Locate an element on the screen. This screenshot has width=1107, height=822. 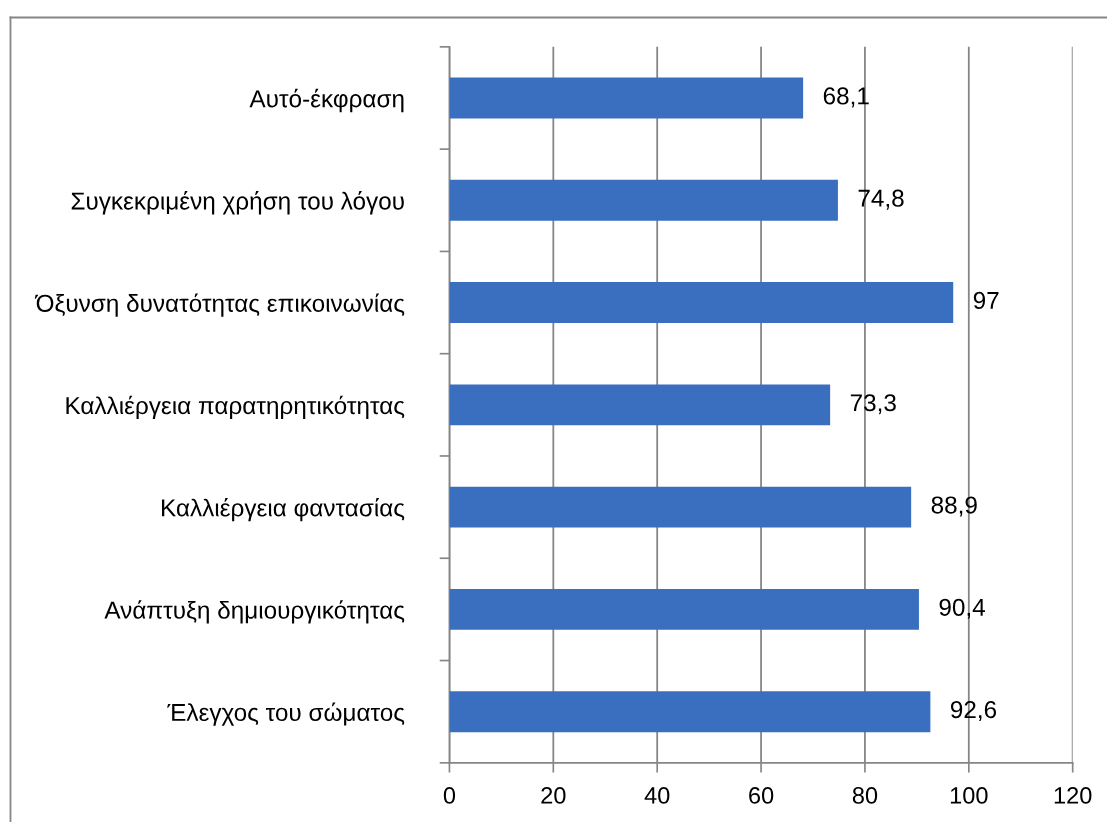
y-tick-label: Συγκεκριμένη χρήση του λόγου is located at coordinates (237, 203).